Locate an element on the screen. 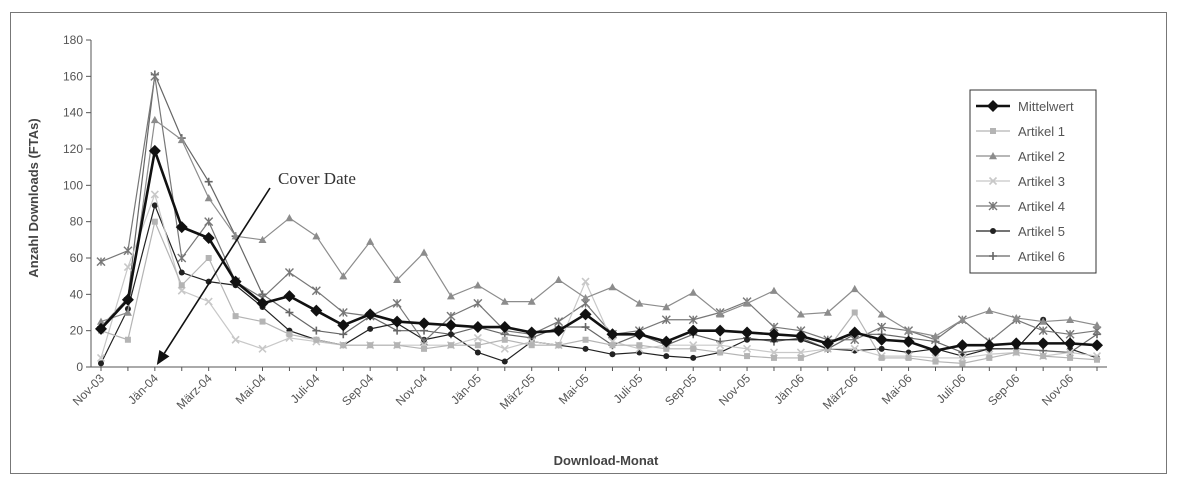 Image resolution: width=1179 pixels, height=478 pixels. y-tick-label: 40 is located at coordinates (77, 294).